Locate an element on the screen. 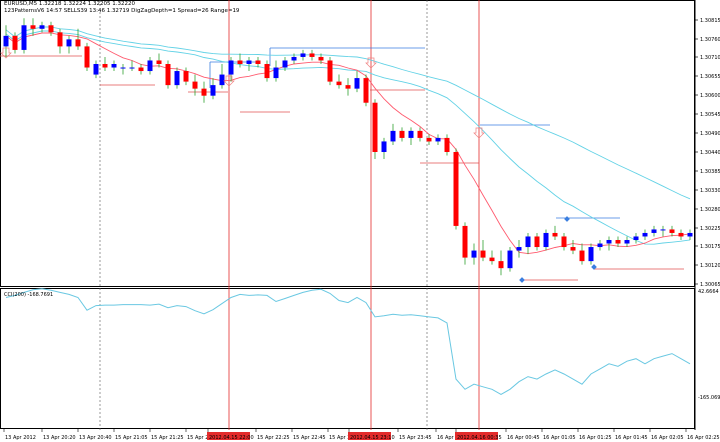 The image size is (720, 442). price-tick-label: 1.30385 is located at coordinates (710, 172).